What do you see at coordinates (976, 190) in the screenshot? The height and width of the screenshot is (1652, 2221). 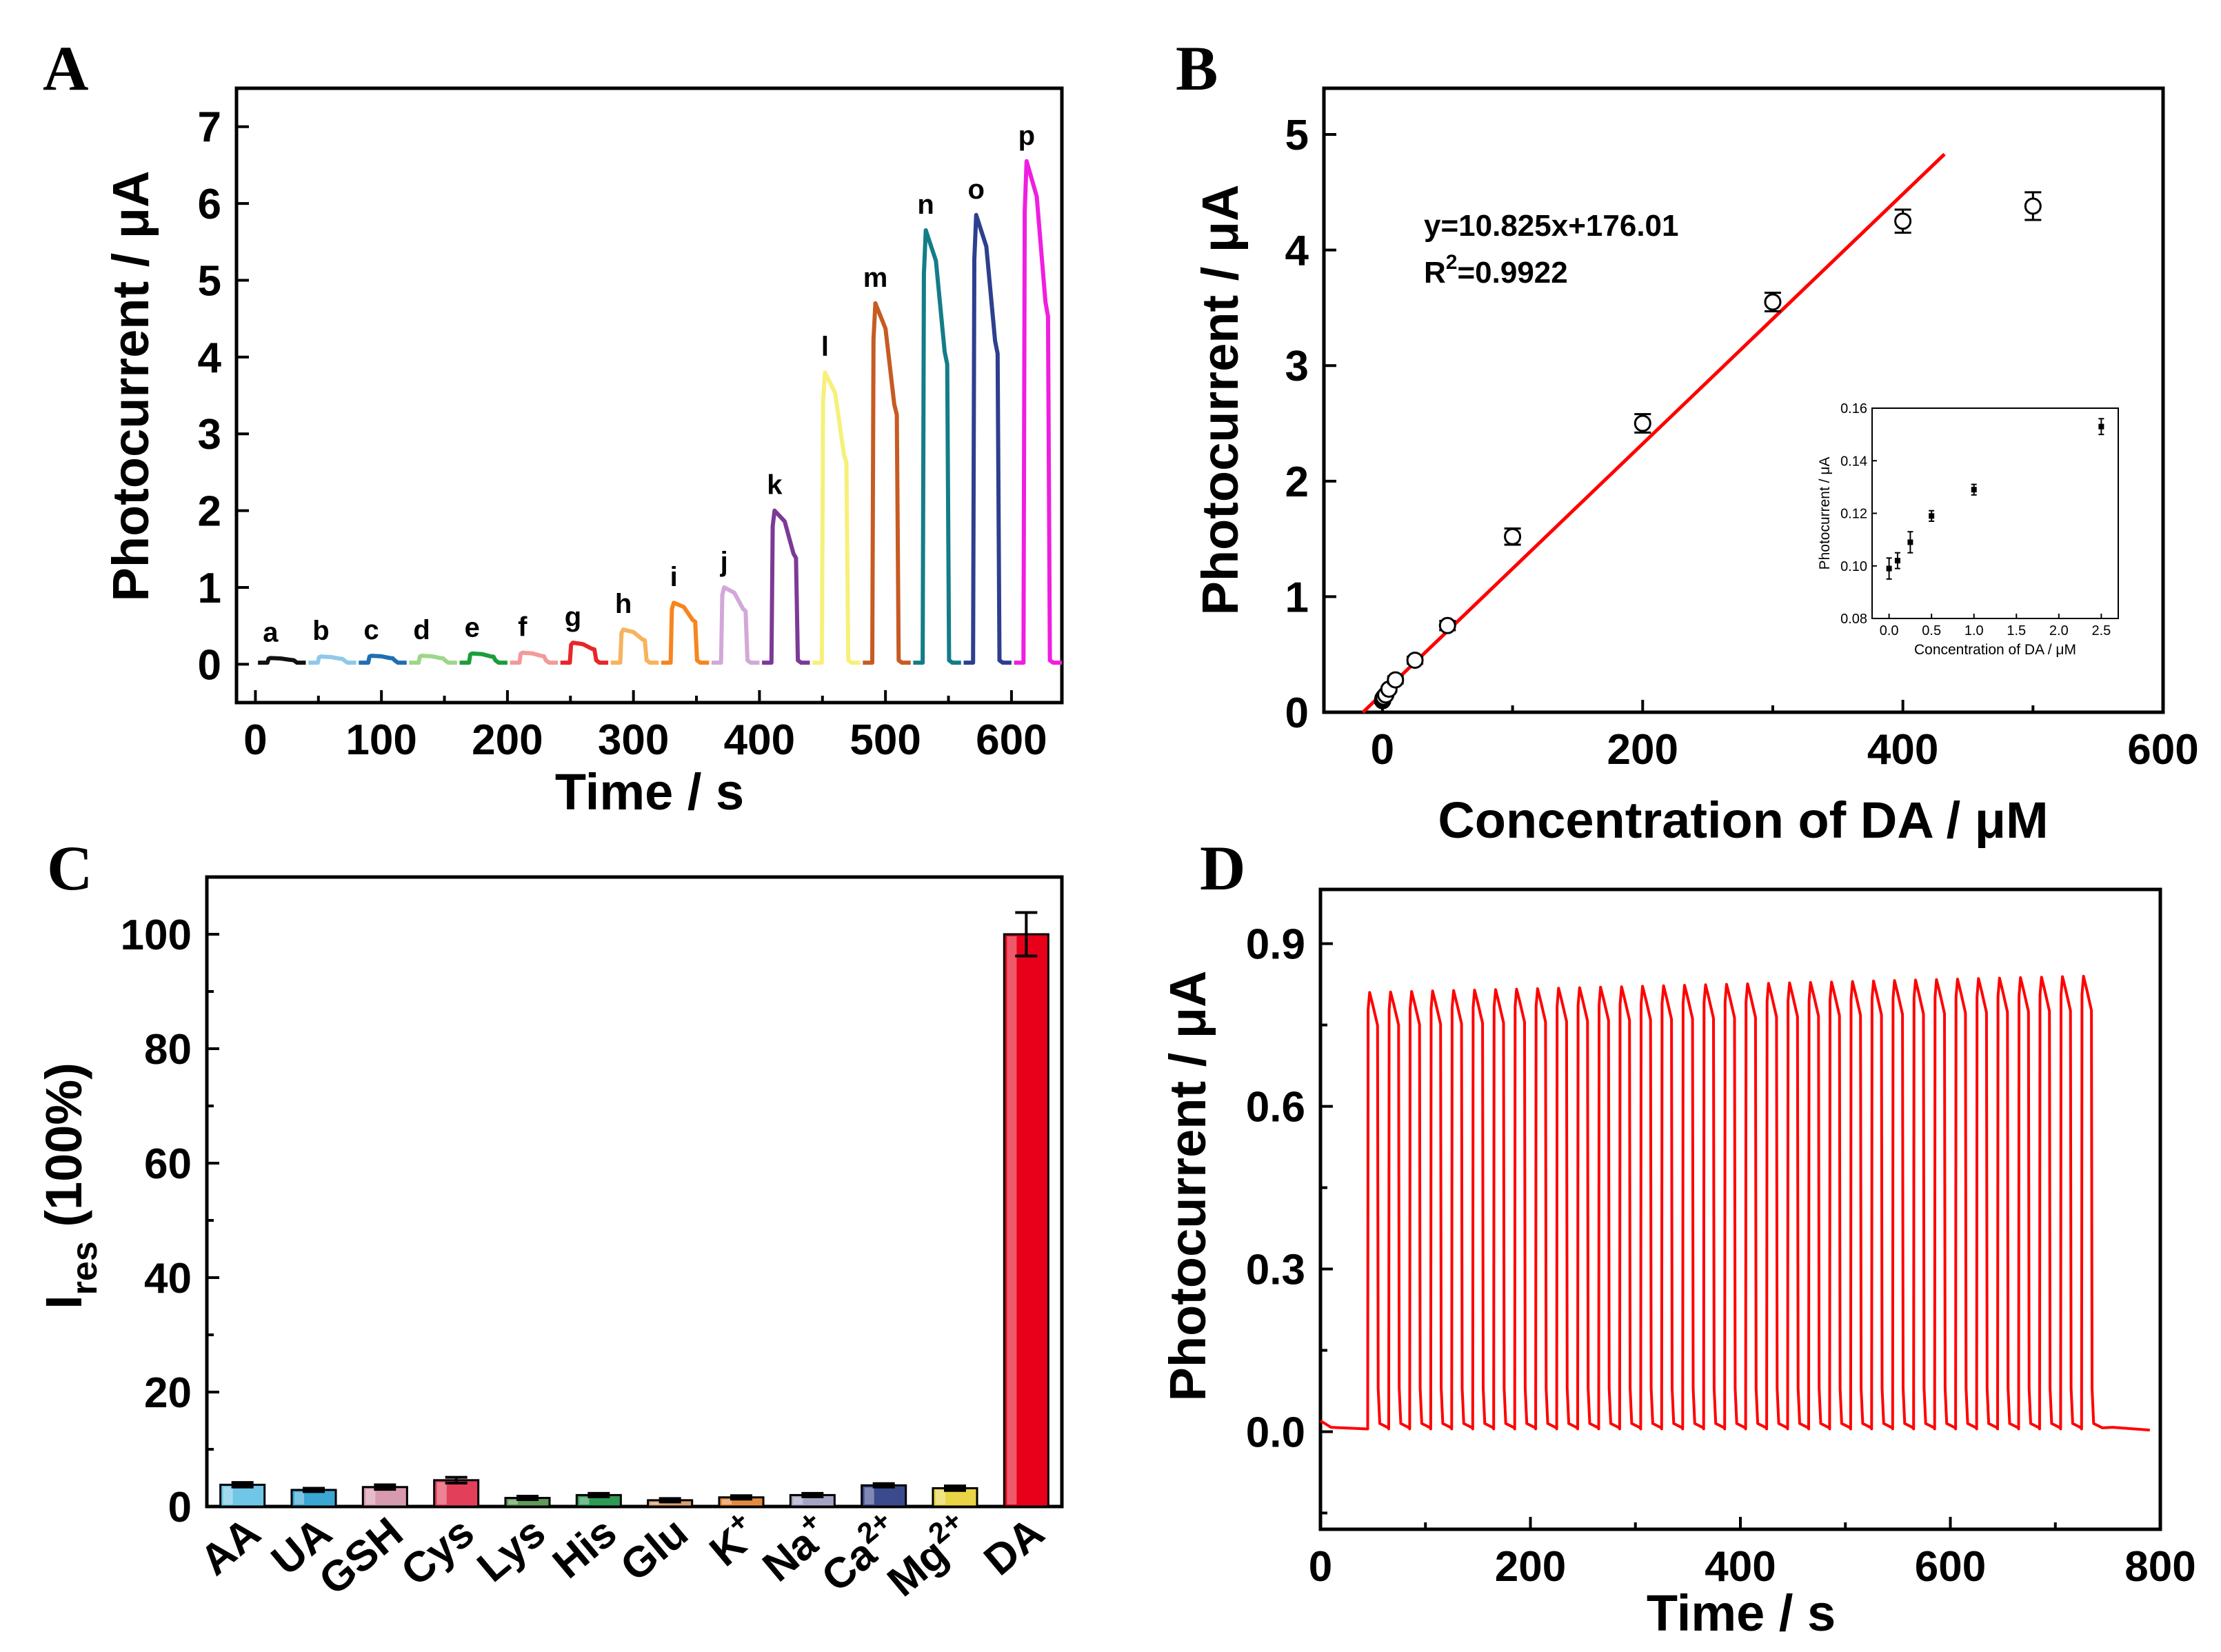 I see `trace-label-o: o` at bounding box center [976, 190].